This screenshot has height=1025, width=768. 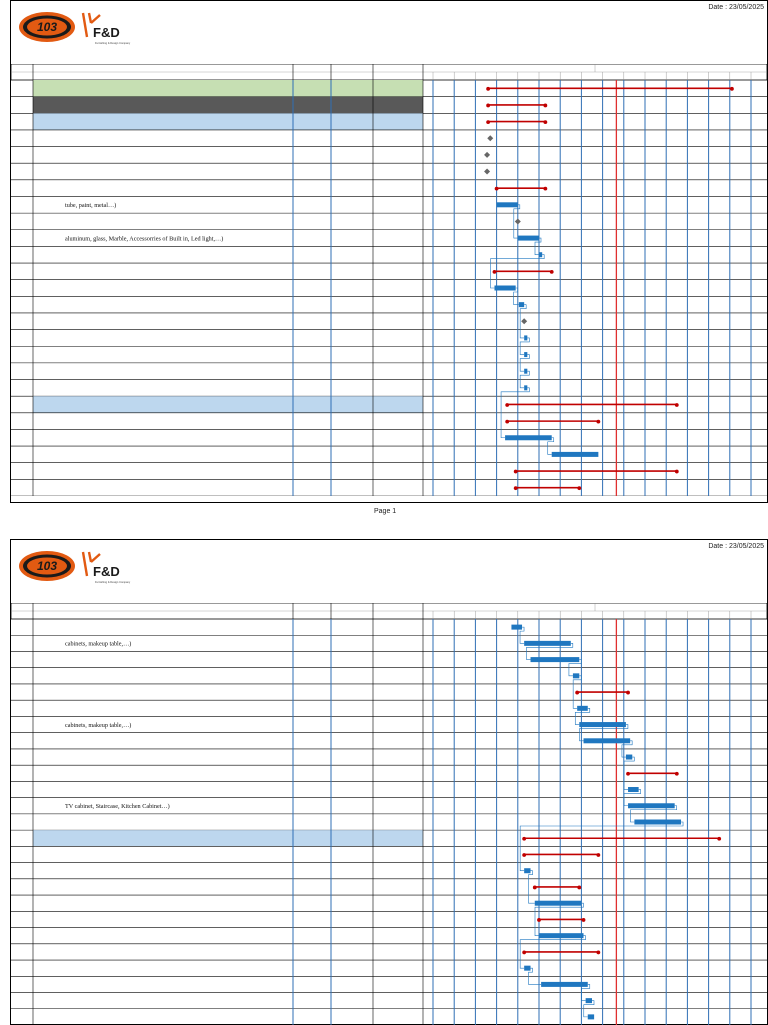 What do you see at coordinates (389, 809) in the screenshot?
I see `table-row: TV cabinet, Staircase, Kitchen Cabinet…)` at bounding box center [389, 809].